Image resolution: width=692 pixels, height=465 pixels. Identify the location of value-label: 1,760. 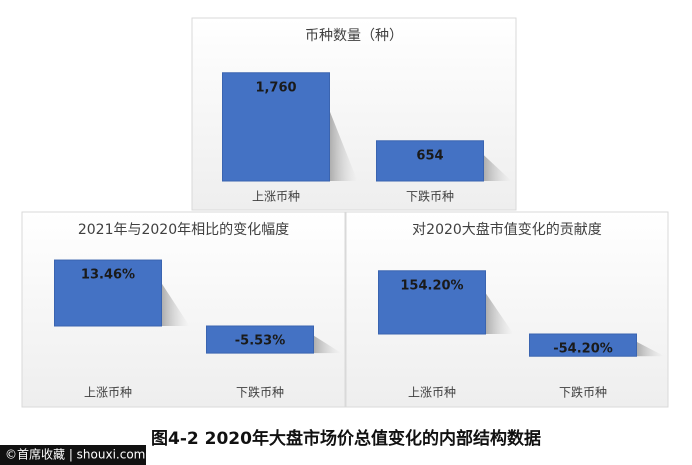
(275, 87).